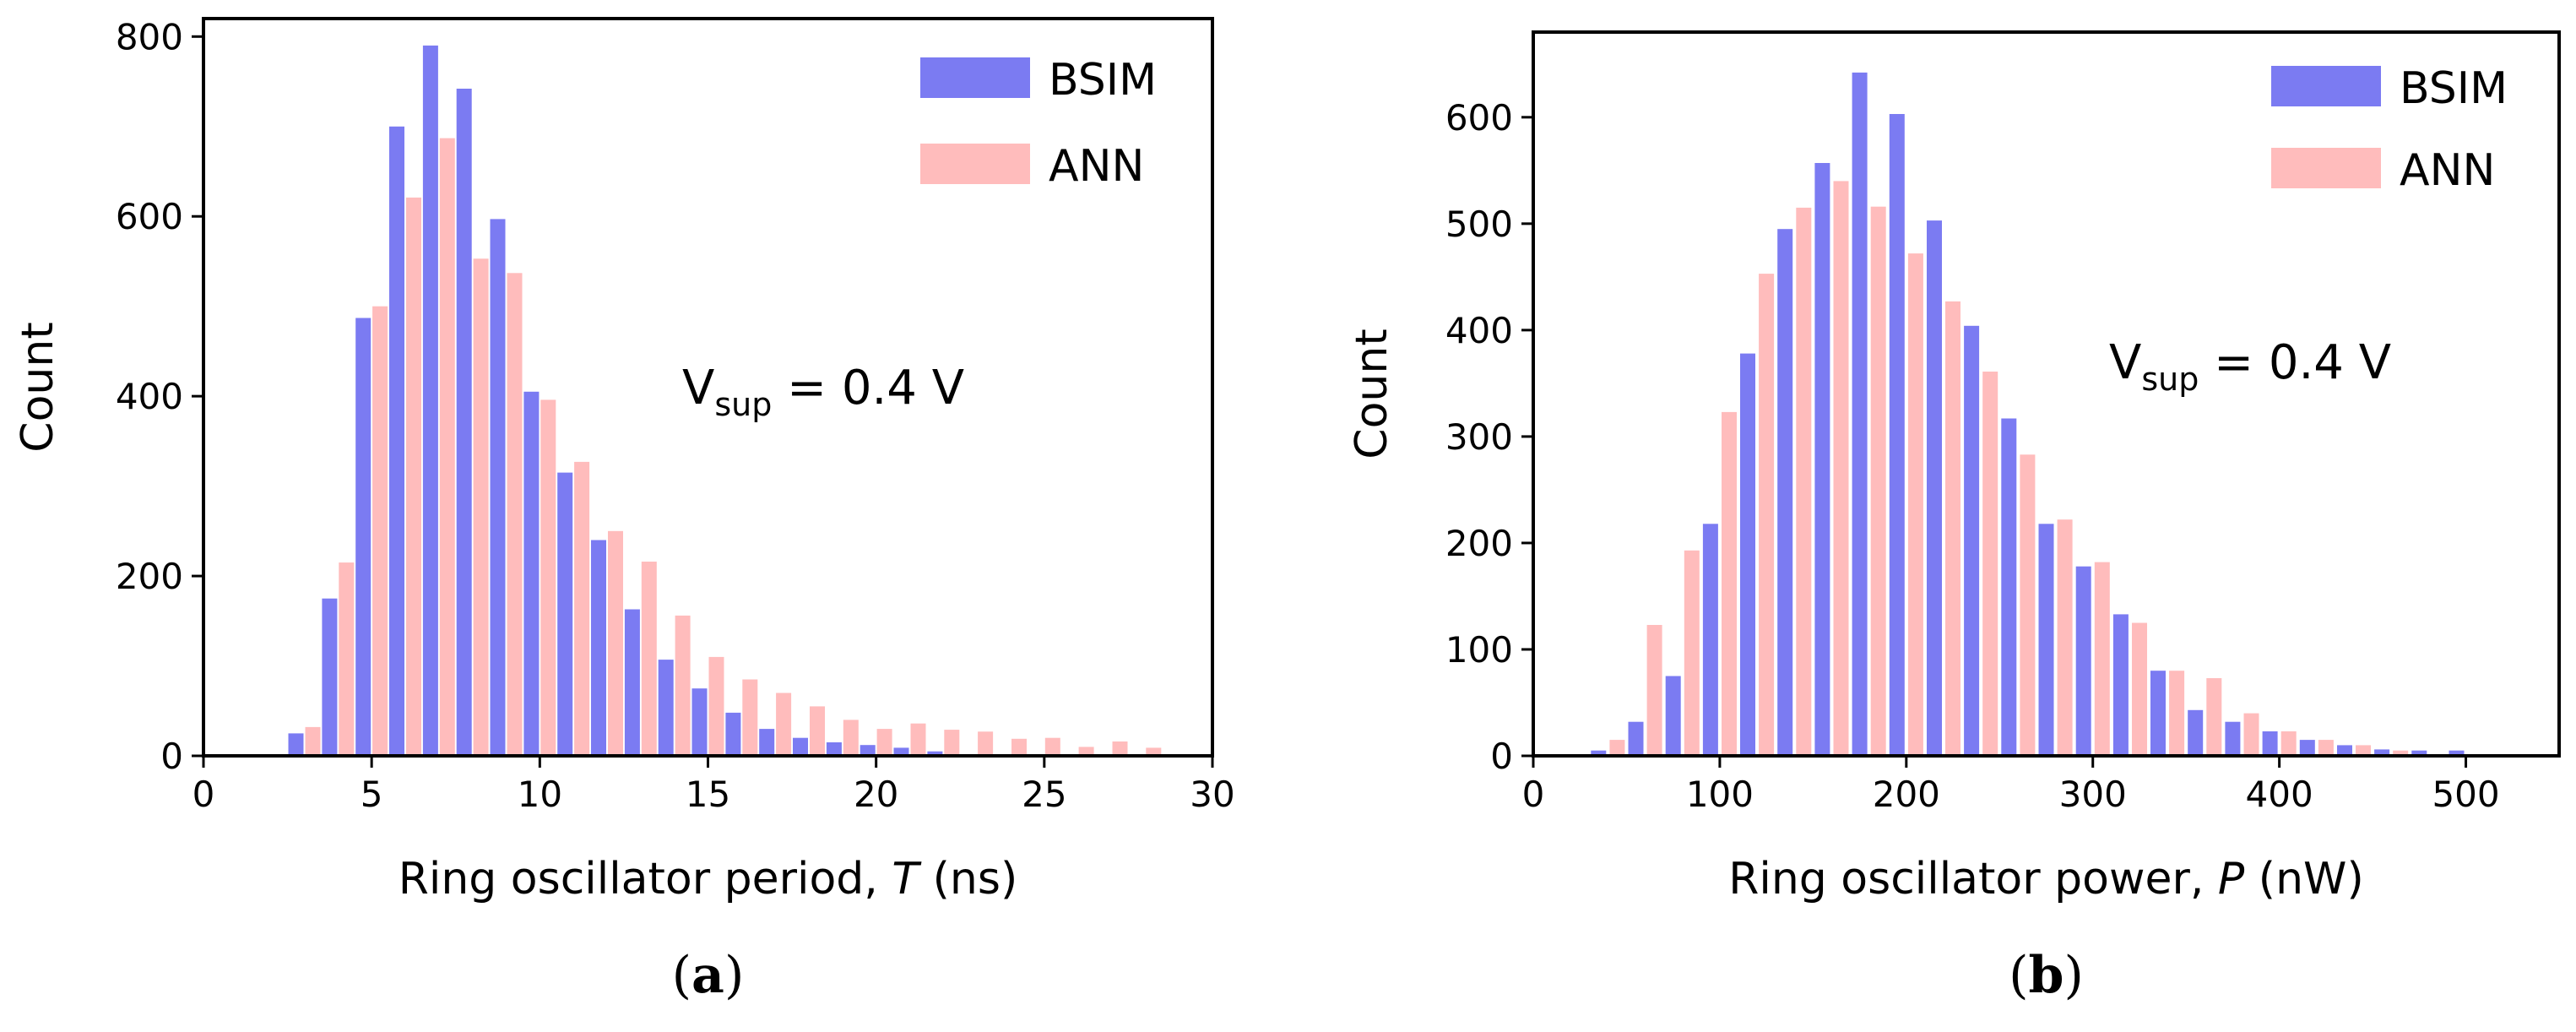 The image size is (2576, 1032). Describe the element at coordinates (2454, 88) in the screenshot. I see `panel-b-legend-label-bsim: BSIM` at that location.